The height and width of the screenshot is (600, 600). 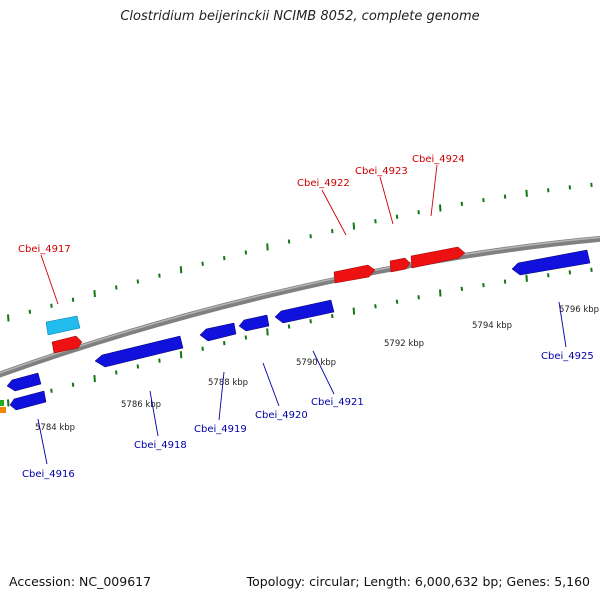 What do you see at coordinates (48, 474) in the screenshot?
I see `gene-label-cbei-4916: Cbei_4916` at bounding box center [48, 474].